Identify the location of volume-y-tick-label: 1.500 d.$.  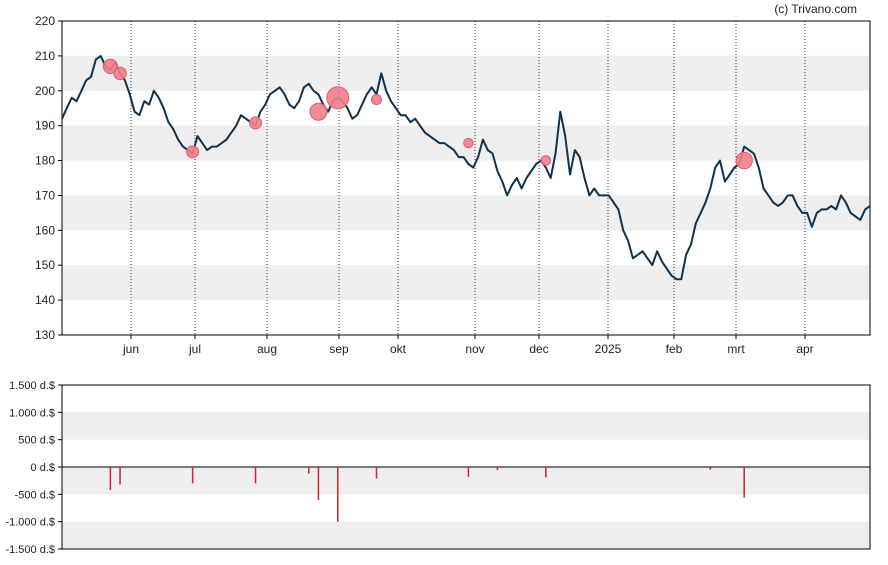
(32, 386).